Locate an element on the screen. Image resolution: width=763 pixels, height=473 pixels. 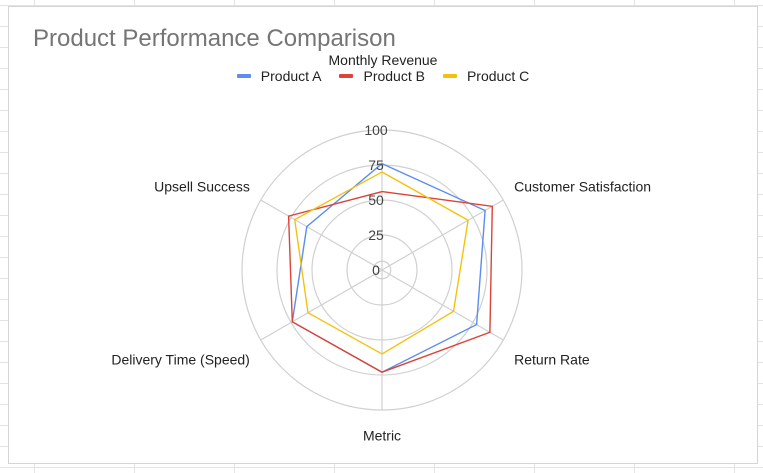
axis-label: Delivery Time (Speed) is located at coordinates (180, 359).